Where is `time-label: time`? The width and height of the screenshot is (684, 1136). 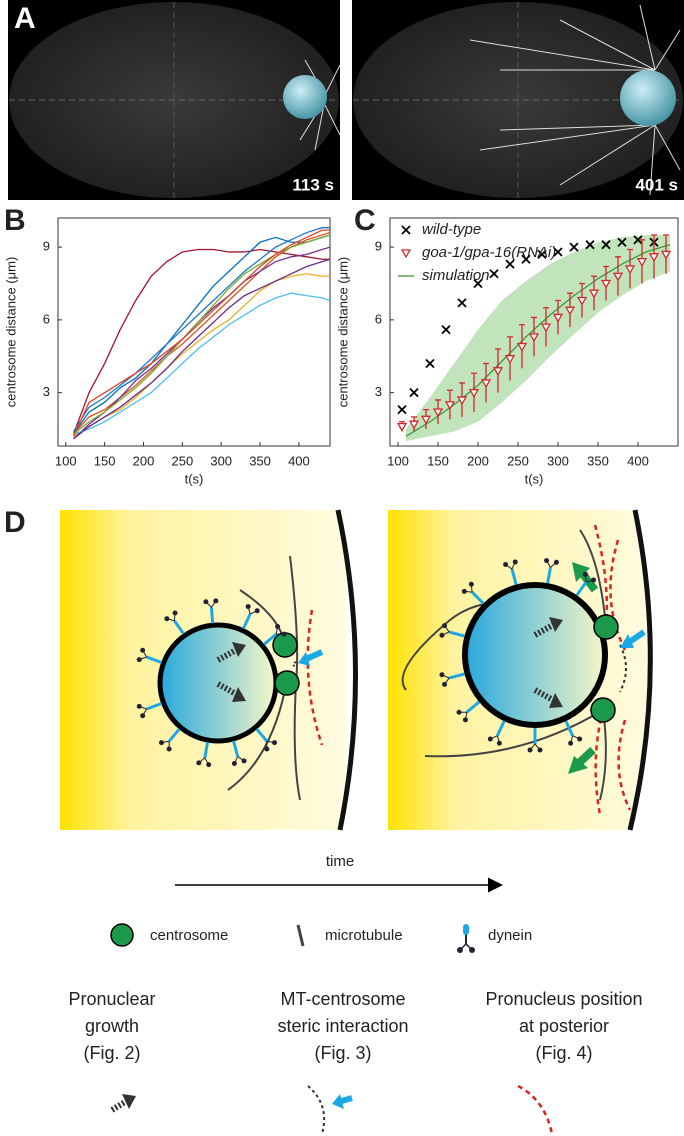
time-label: time is located at coordinates (340, 861).